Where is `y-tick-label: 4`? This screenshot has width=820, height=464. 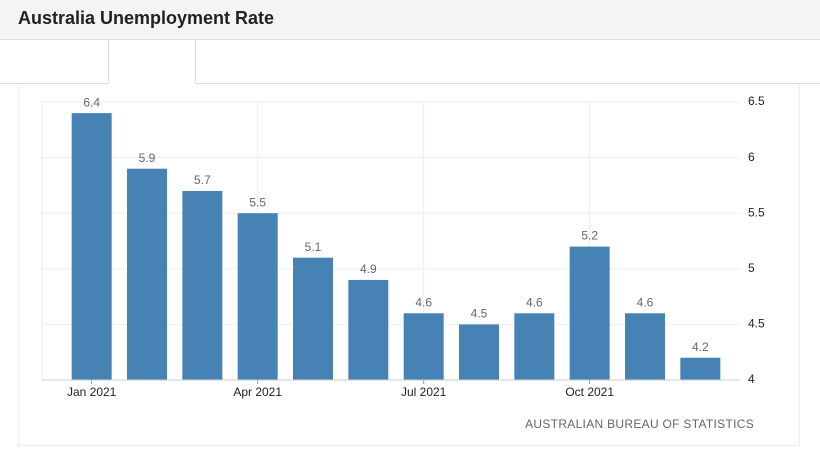
y-tick-label: 4 is located at coordinates (751, 379).